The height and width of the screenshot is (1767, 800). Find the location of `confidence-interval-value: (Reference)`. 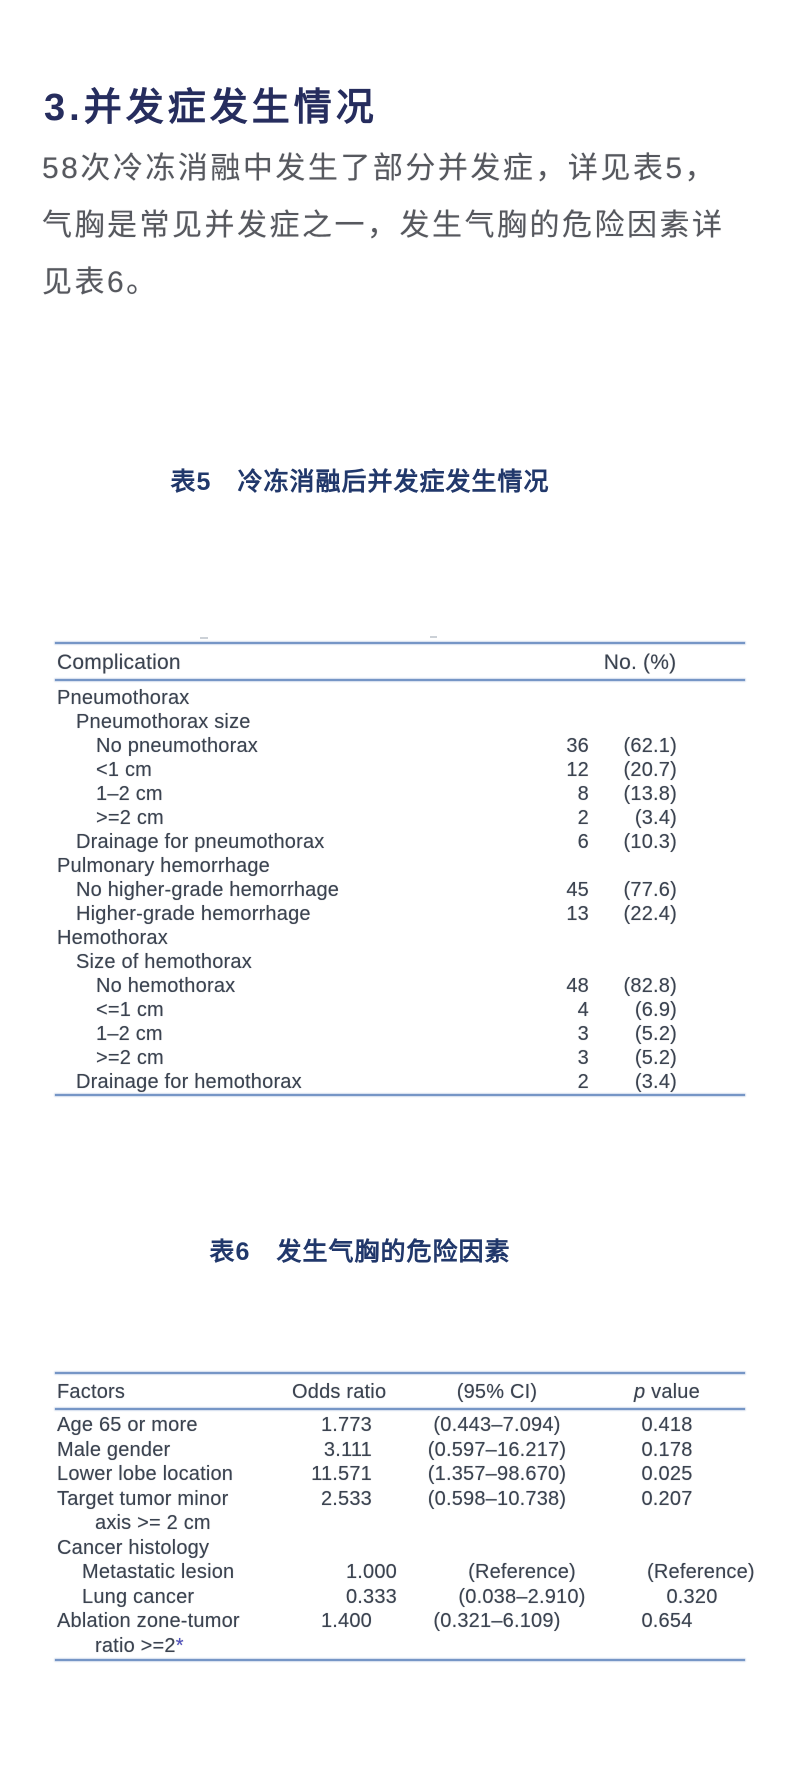

confidence-interval-value: (Reference) is located at coordinates (522, 1572).